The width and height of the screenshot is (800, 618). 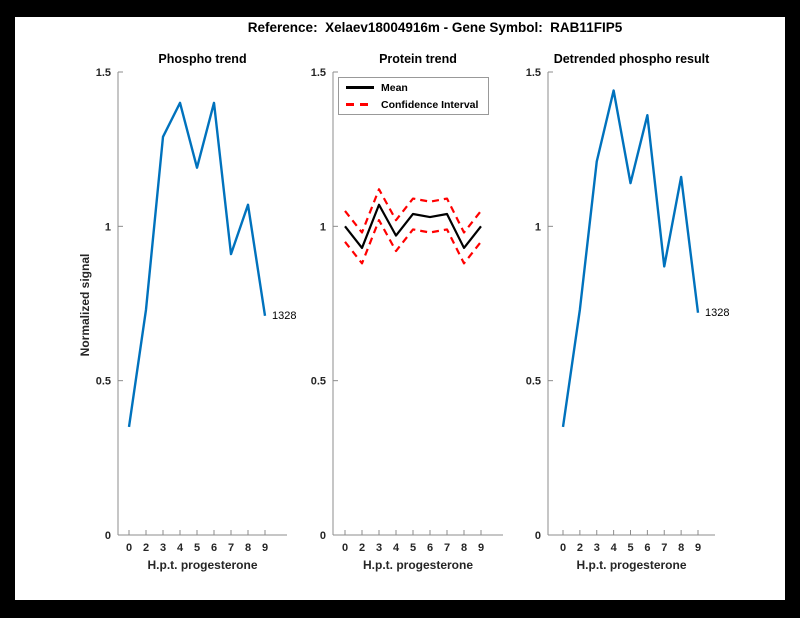 What do you see at coordinates (430, 104) in the screenshot?
I see `legend-ci-label: Confidence Interval` at bounding box center [430, 104].